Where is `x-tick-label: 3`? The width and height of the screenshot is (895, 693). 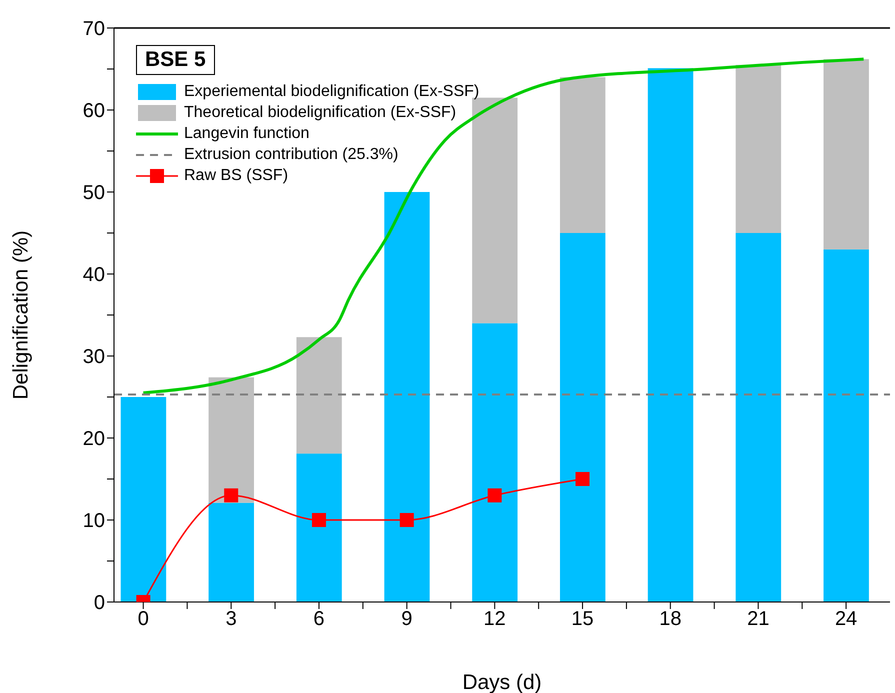 x-tick-label: 3 is located at coordinates (231, 619).